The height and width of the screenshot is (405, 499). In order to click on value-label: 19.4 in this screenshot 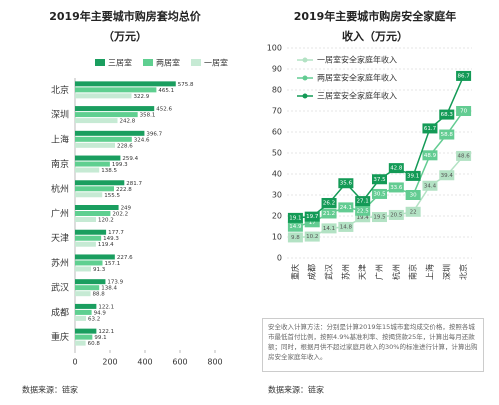, I will do `click(363, 218)`.